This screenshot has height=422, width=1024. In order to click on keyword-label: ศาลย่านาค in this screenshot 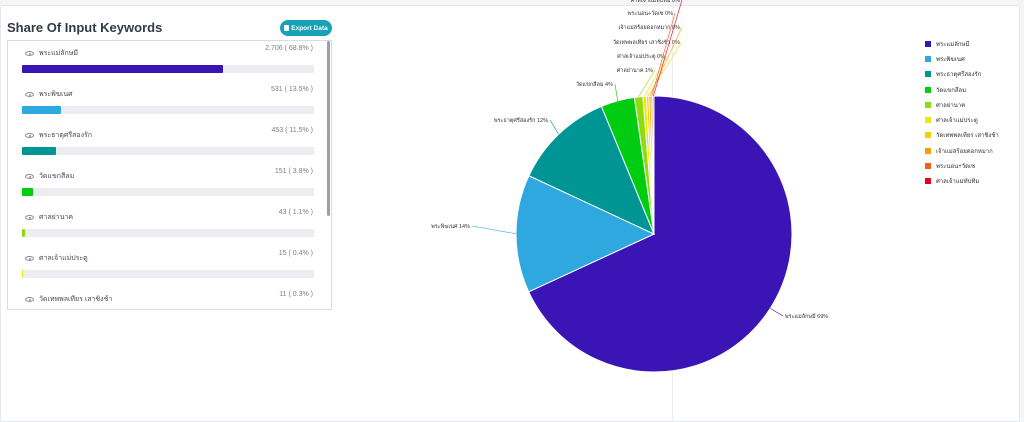, I will do `click(56, 217)`.